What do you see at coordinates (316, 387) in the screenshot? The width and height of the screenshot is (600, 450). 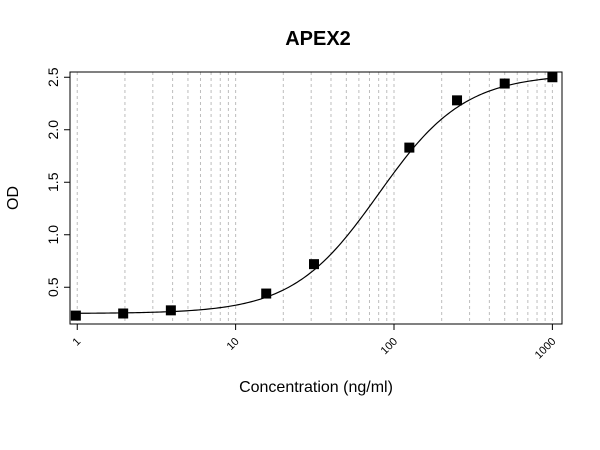 I see `x-axis-label: Concentration (ng/ml)` at bounding box center [316, 387].